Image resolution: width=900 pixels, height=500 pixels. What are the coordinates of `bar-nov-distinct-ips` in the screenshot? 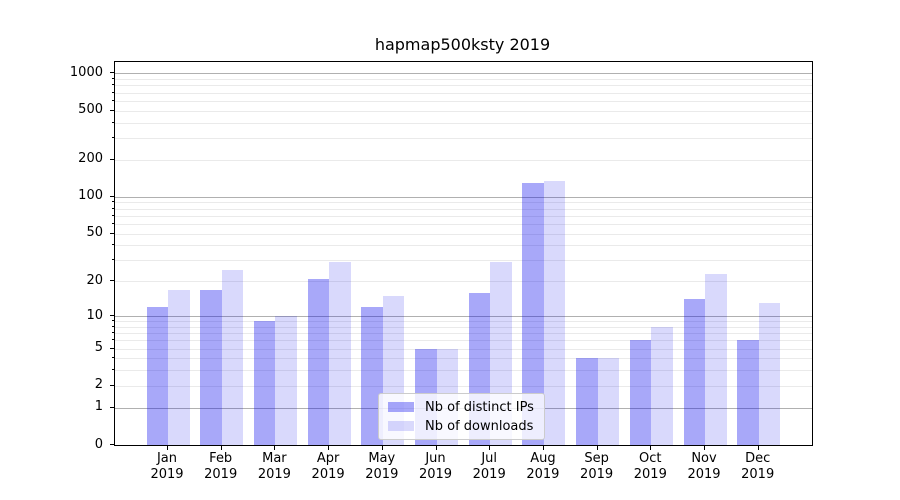 It's located at (694, 372).